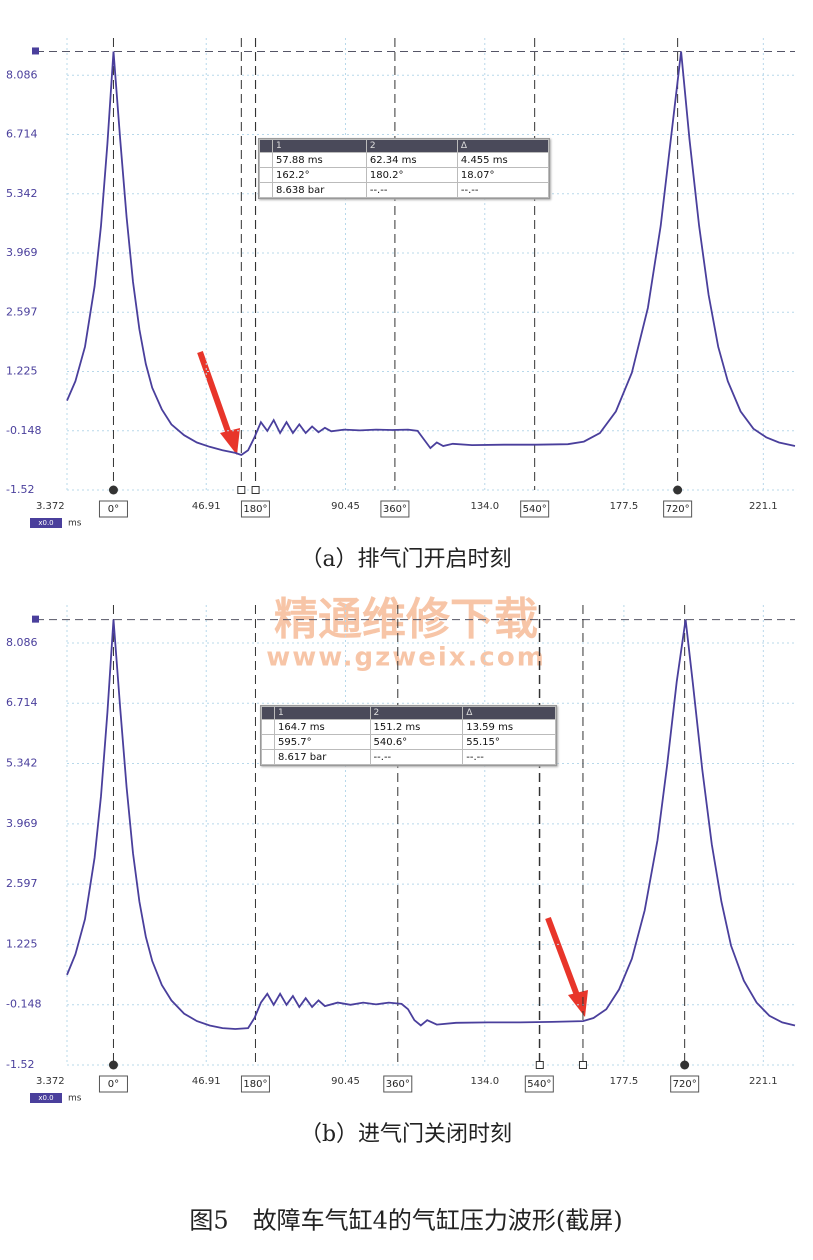 The image size is (813, 1260). What do you see at coordinates (406, 658) in the screenshot?
I see `watermark-url: www.gzweix.com` at bounding box center [406, 658].